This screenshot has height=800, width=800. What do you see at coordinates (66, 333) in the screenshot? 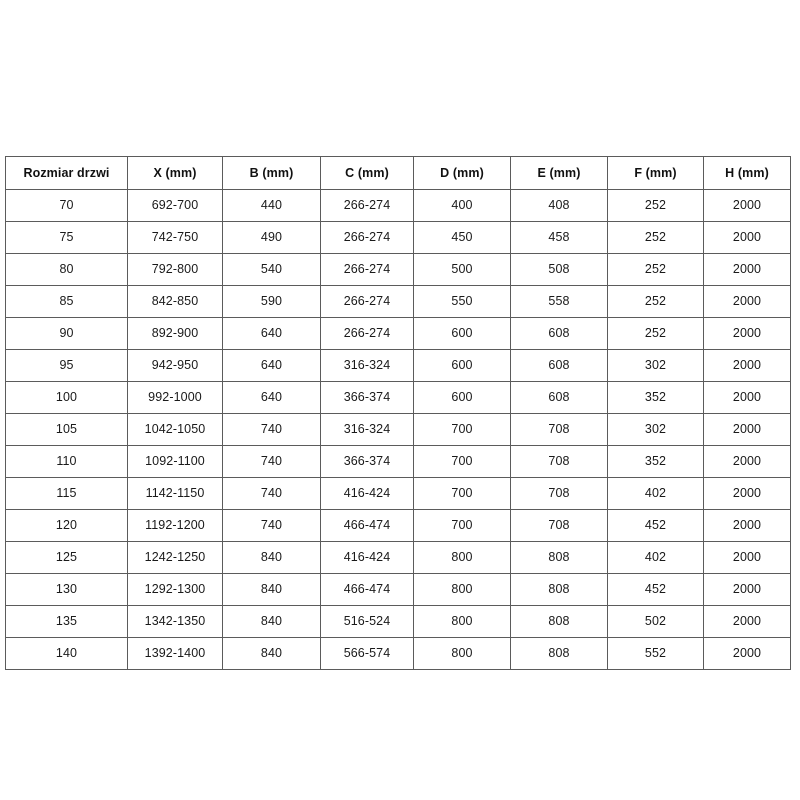
I see `cell-rozmiar-drzwi: 90` at bounding box center [66, 333].